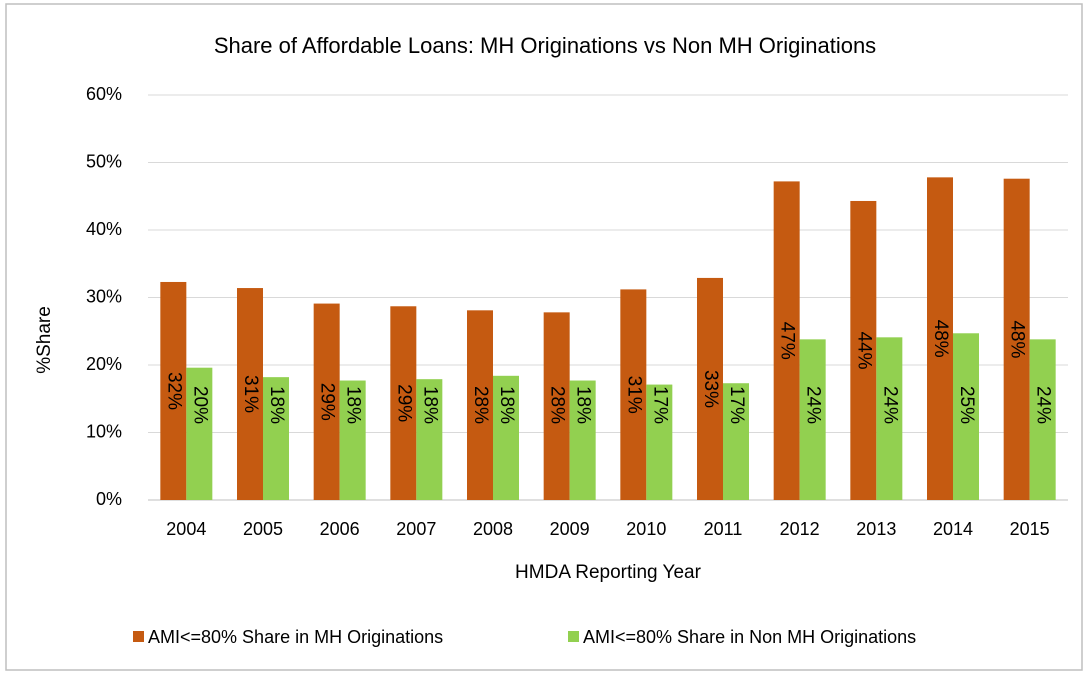 This screenshot has width=1087, height=675. I want to click on x-tick-label: 2011, so click(723, 529).